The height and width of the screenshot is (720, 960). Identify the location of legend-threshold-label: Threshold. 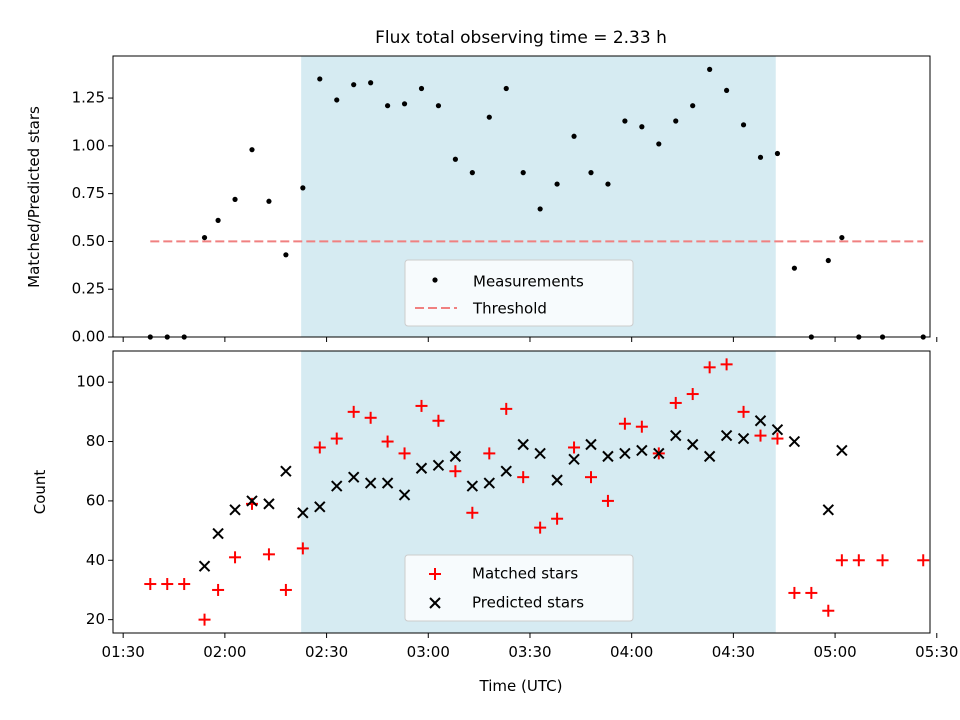
(509, 309).